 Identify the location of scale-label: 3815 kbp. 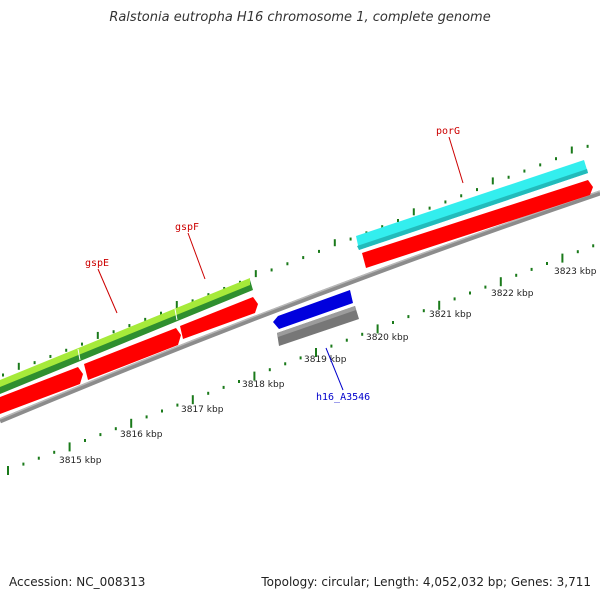
(80, 461).